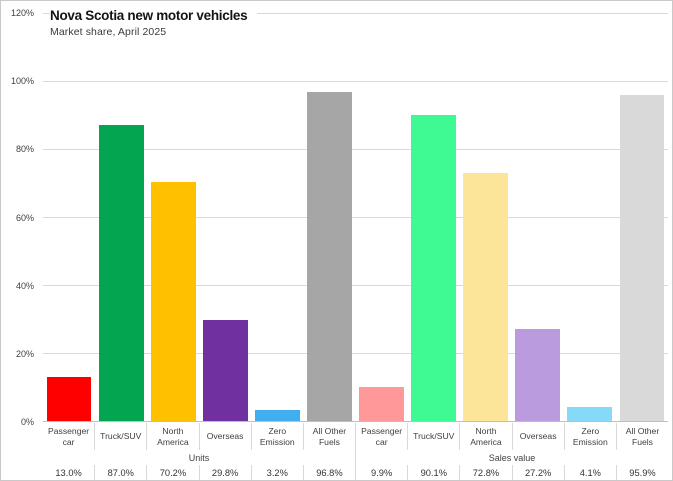 This screenshot has width=673, height=481. I want to click on y-tick-label-80: 80%, so click(24, 149).